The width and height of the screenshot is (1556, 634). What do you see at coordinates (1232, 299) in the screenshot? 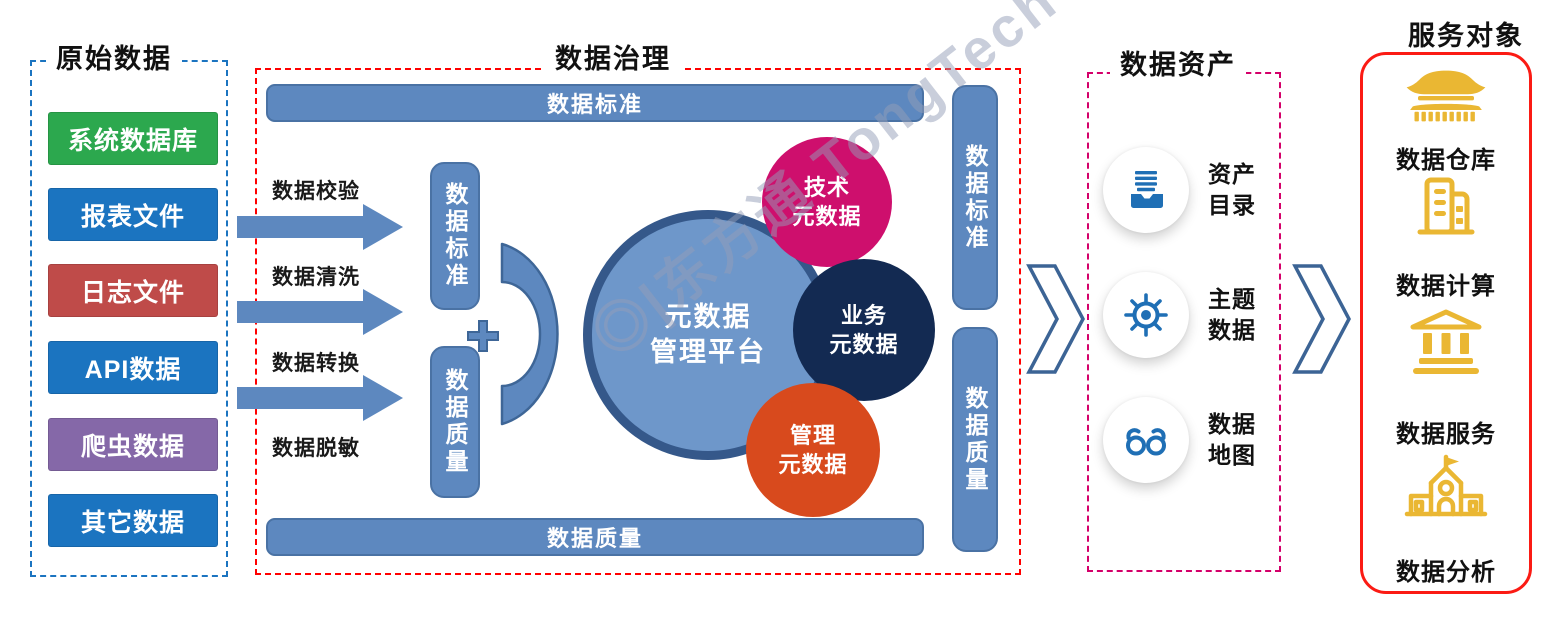
I see `label-line: 主题` at bounding box center [1232, 299].